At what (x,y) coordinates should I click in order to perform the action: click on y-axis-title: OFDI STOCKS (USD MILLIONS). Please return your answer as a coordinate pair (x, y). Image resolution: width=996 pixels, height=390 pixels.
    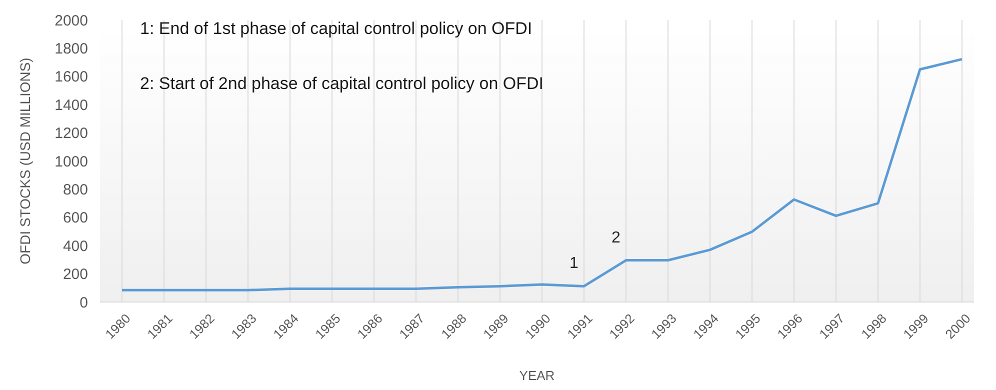
    Looking at the image, I should click on (25, 161).